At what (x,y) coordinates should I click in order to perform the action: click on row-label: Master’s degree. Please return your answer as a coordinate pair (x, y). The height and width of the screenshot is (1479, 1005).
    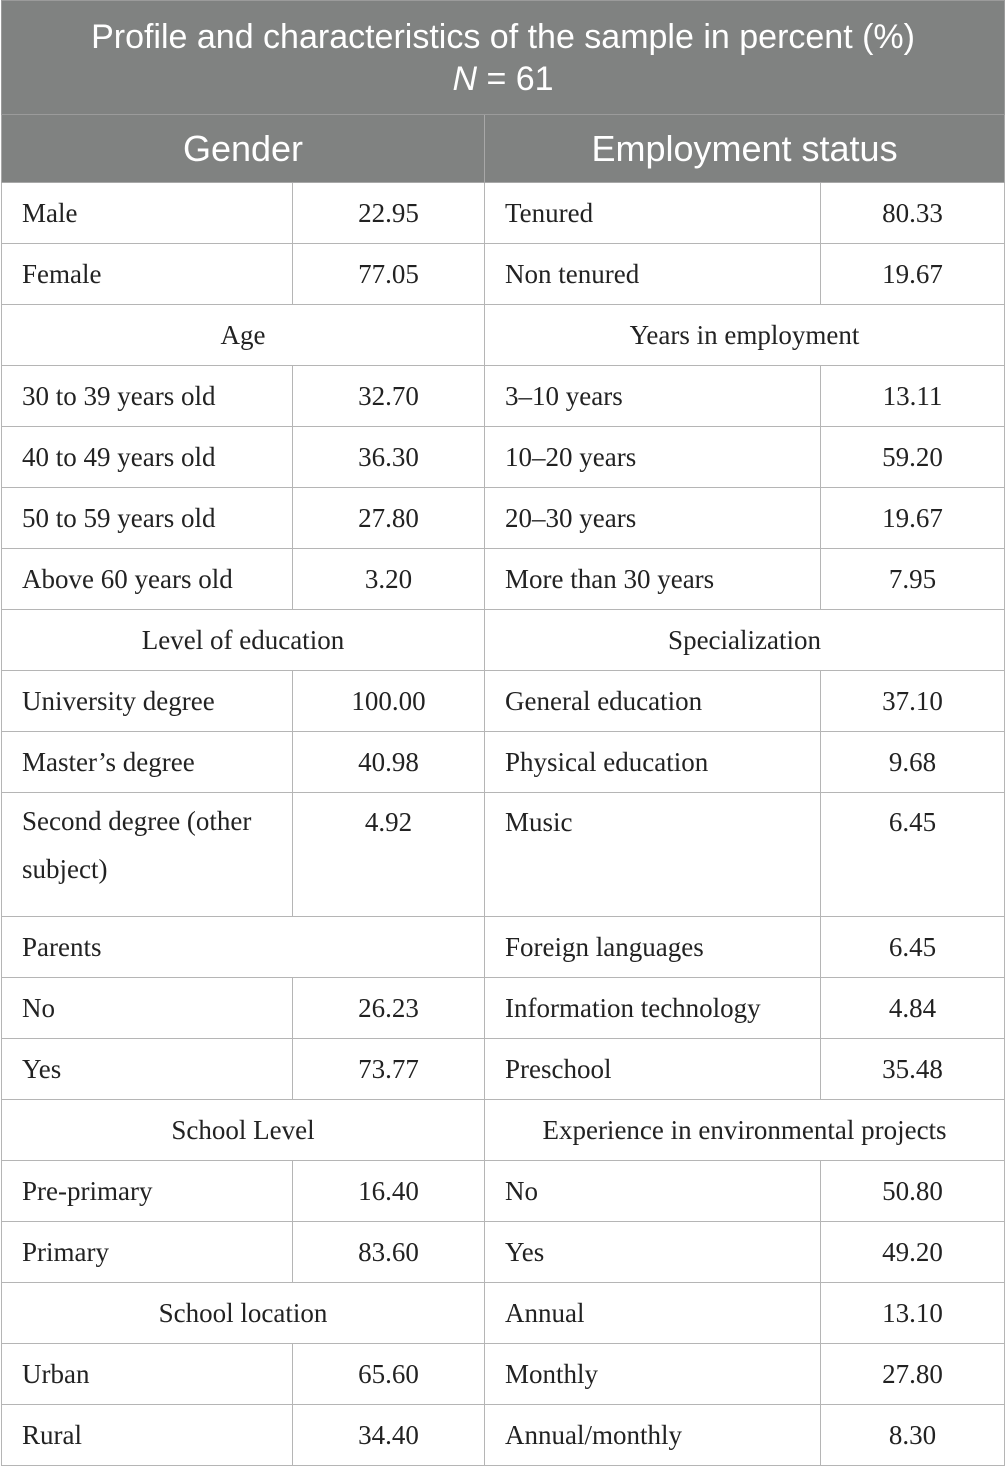
    Looking at the image, I should click on (147, 762).